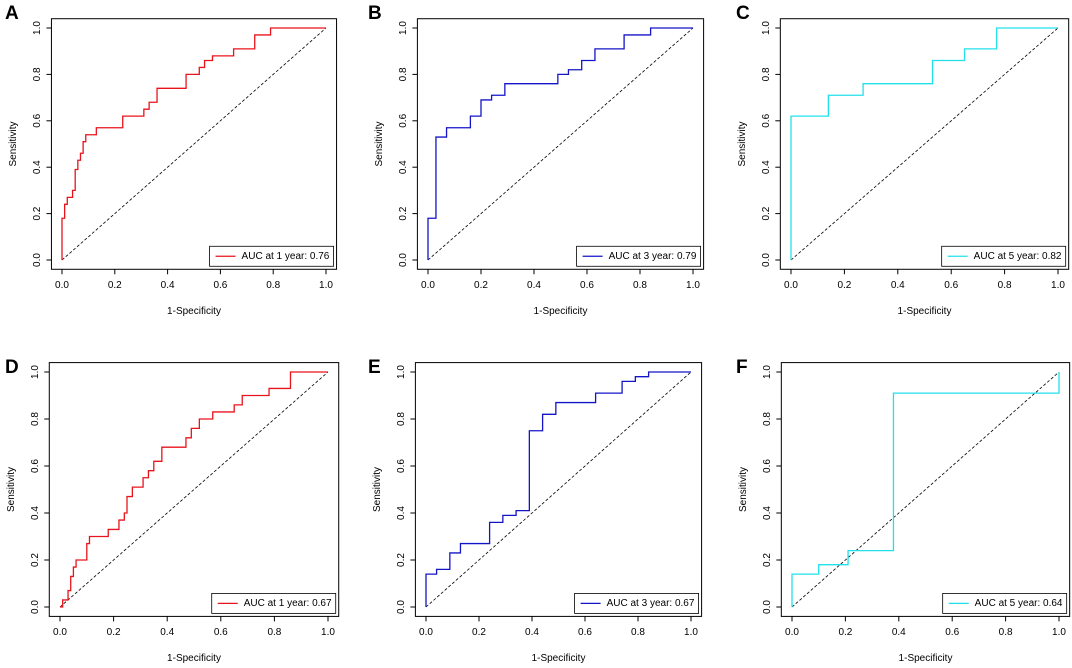 This screenshot has width=1072, height=668. What do you see at coordinates (651, 603) in the screenshot?
I see `legend-label: AUC at 3 year: 0.67` at bounding box center [651, 603].